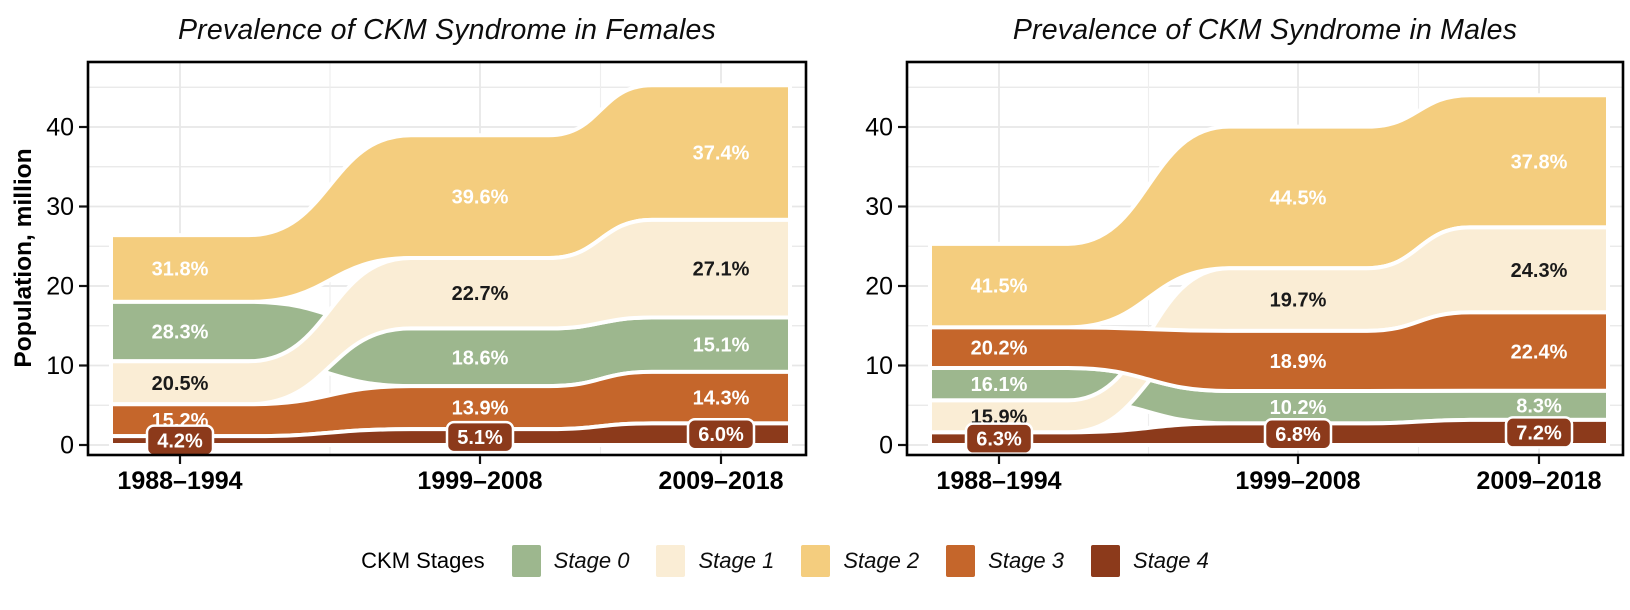  I want to click on chart-title-females: Prevalence of CKM Syndrome in Females, so click(447, 30).